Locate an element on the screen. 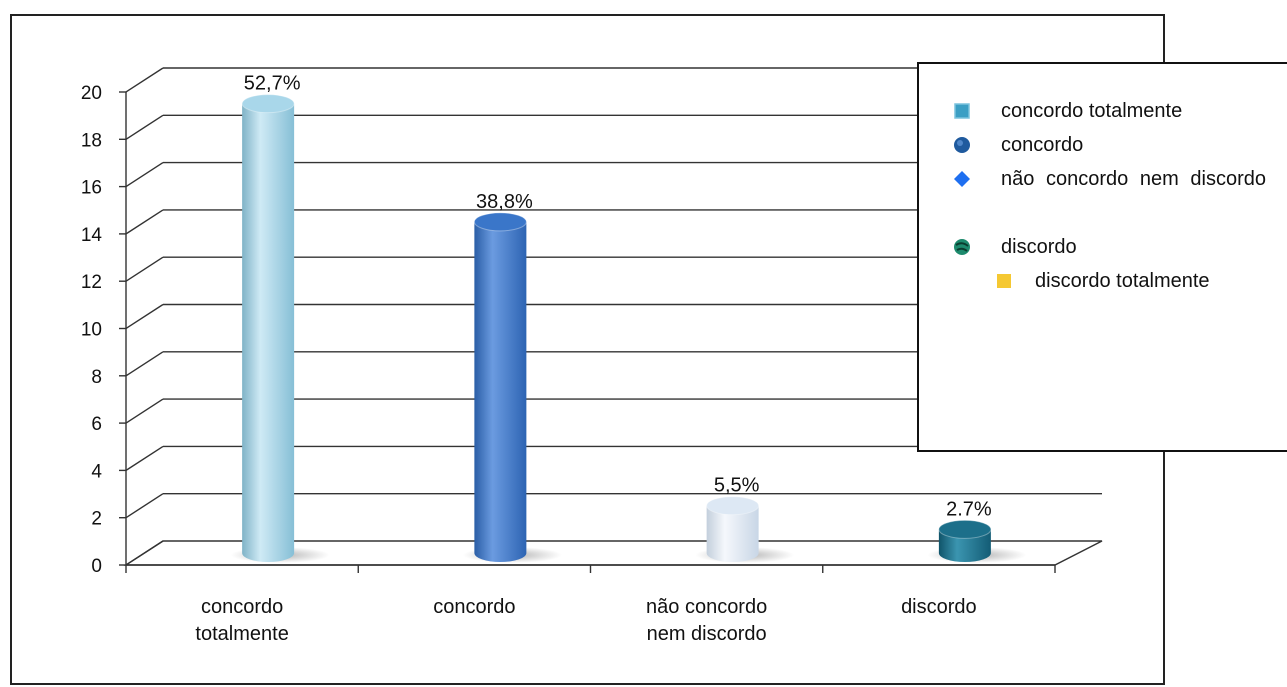 This screenshot has width=1287, height=687. y-tick-label: 2 is located at coordinates (96, 519).